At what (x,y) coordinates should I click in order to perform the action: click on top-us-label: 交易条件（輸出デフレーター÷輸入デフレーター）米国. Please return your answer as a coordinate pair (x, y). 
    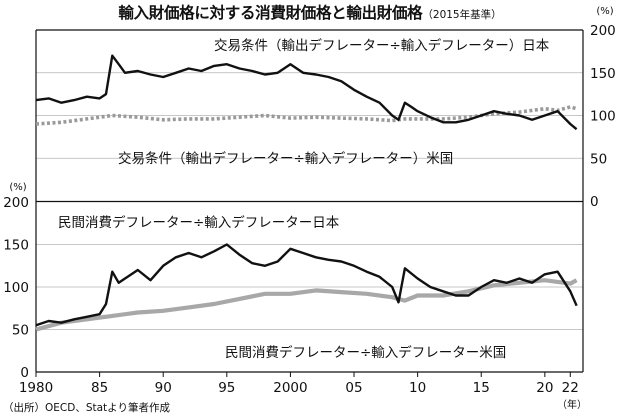
    Looking at the image, I should click on (285, 158).